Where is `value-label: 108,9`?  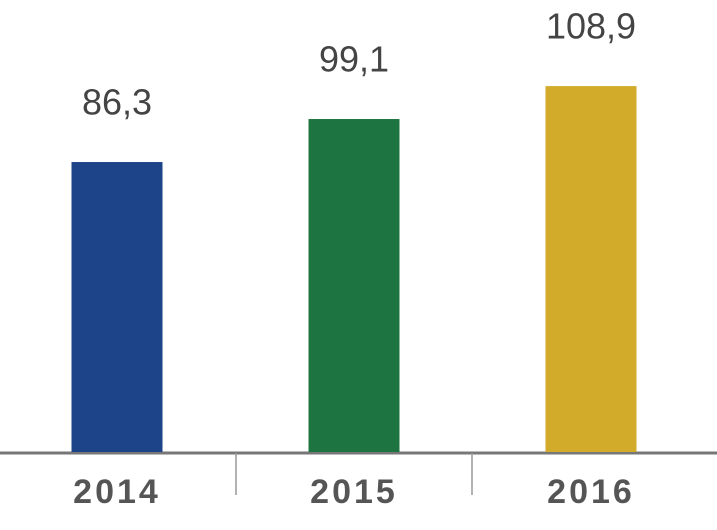 value-label: 108,9 is located at coordinates (591, 26).